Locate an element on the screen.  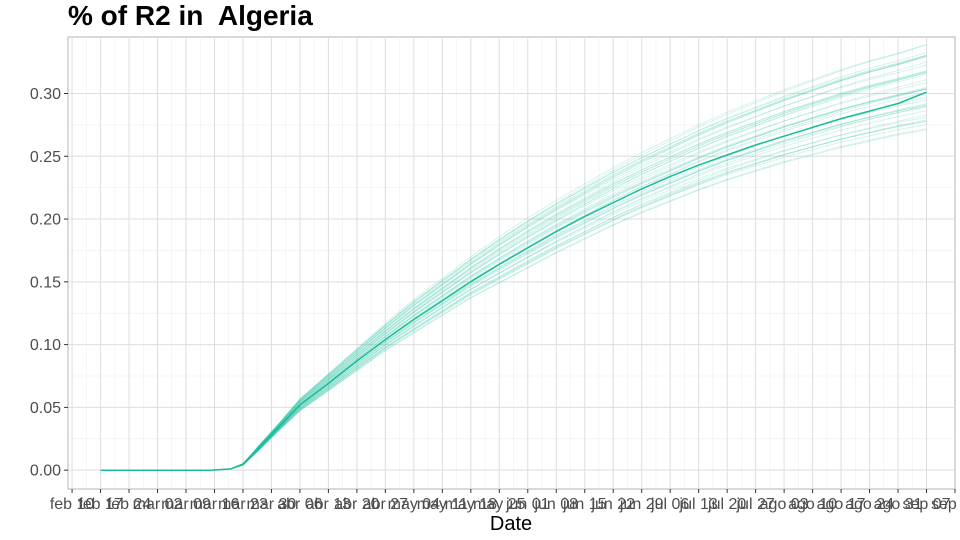
x-tick-label: jul 20 is located at coordinates (726, 504).